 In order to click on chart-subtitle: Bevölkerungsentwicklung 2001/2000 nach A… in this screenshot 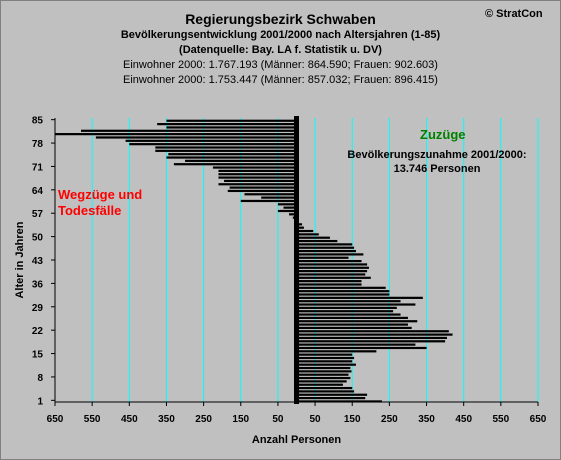, I will do `click(280, 35)`.